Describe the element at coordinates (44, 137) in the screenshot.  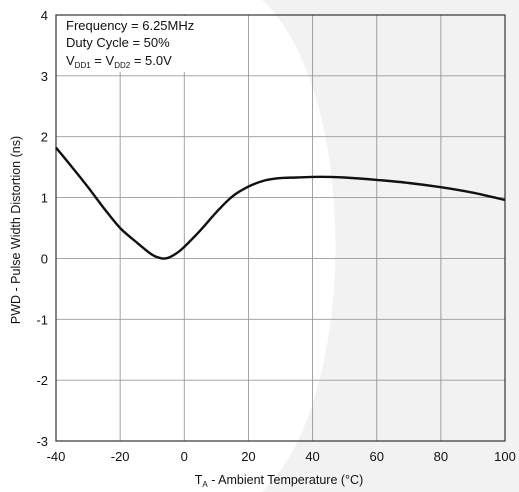
I see `y-tick-label: 2` at that location.